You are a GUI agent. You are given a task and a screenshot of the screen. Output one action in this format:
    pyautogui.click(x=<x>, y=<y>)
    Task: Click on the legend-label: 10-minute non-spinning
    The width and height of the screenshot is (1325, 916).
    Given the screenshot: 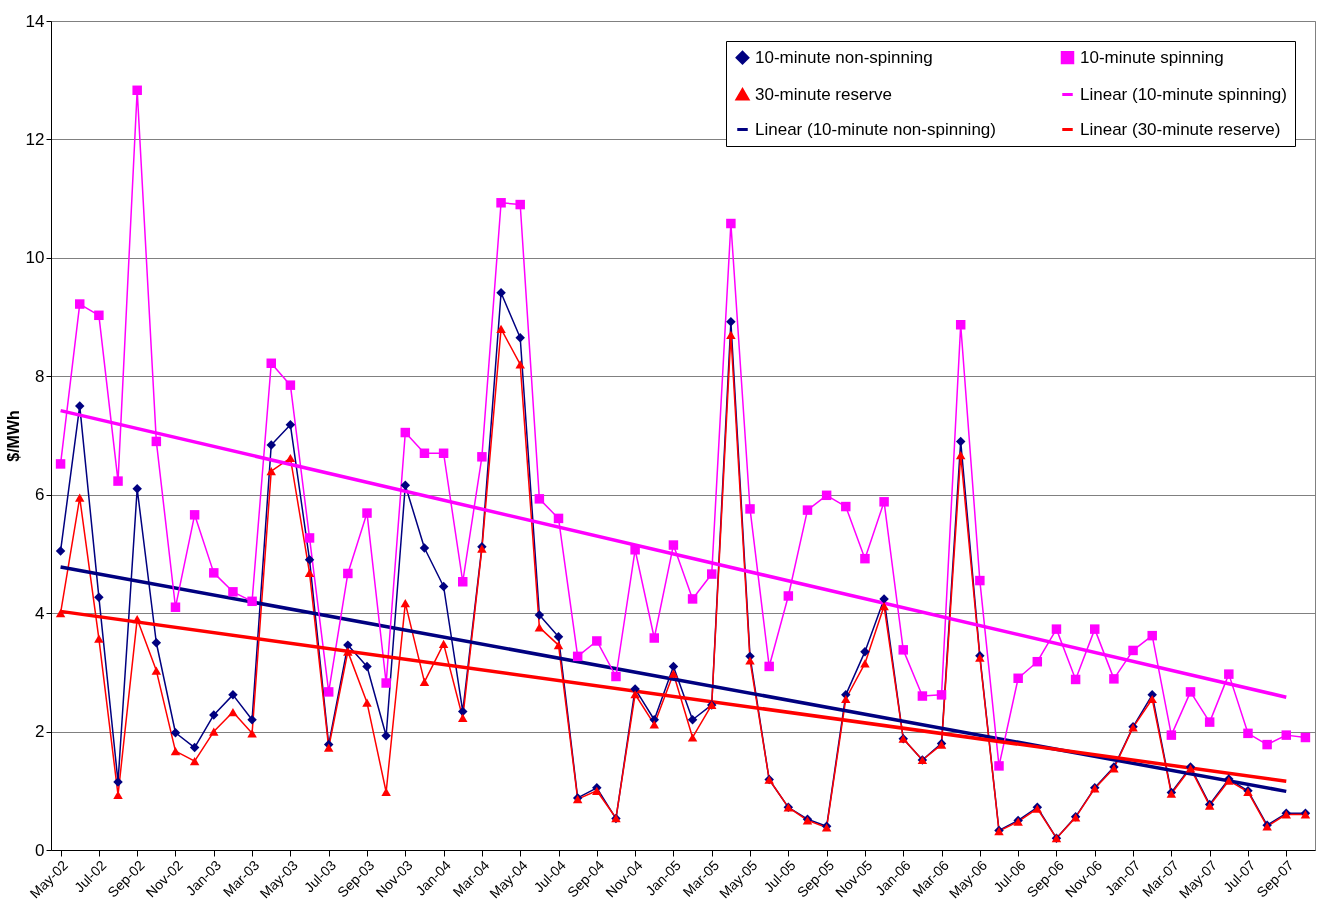 What is the action you would take?
    pyautogui.click(x=844, y=57)
    